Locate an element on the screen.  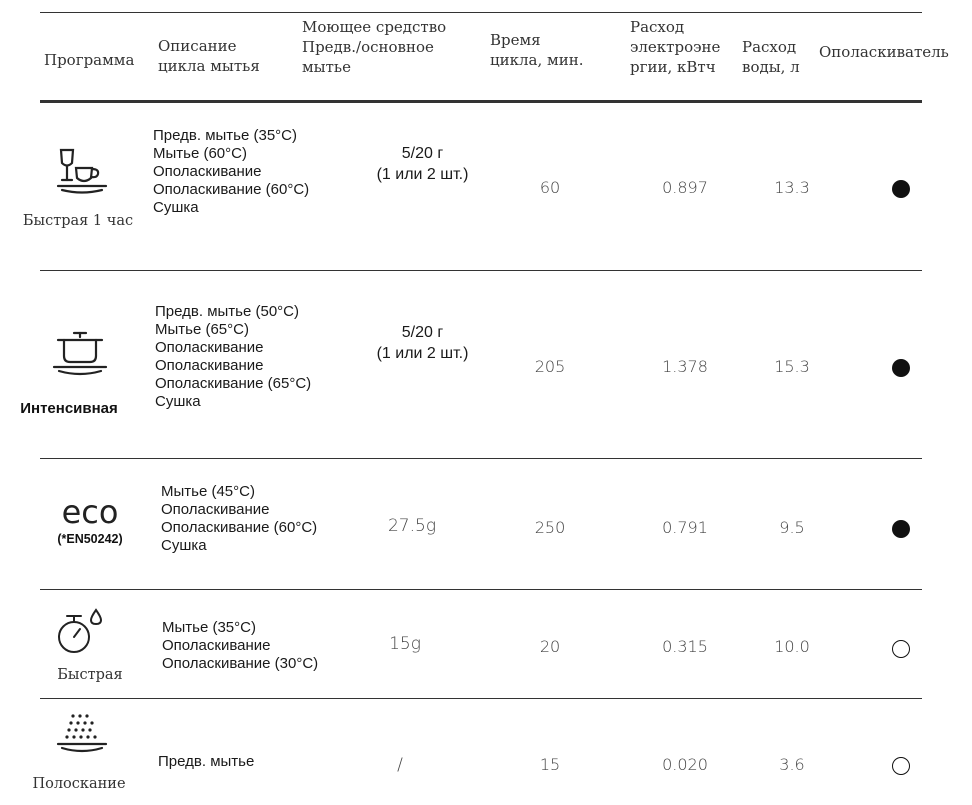
pot-plate-icon is located at coordinates (80, 353).